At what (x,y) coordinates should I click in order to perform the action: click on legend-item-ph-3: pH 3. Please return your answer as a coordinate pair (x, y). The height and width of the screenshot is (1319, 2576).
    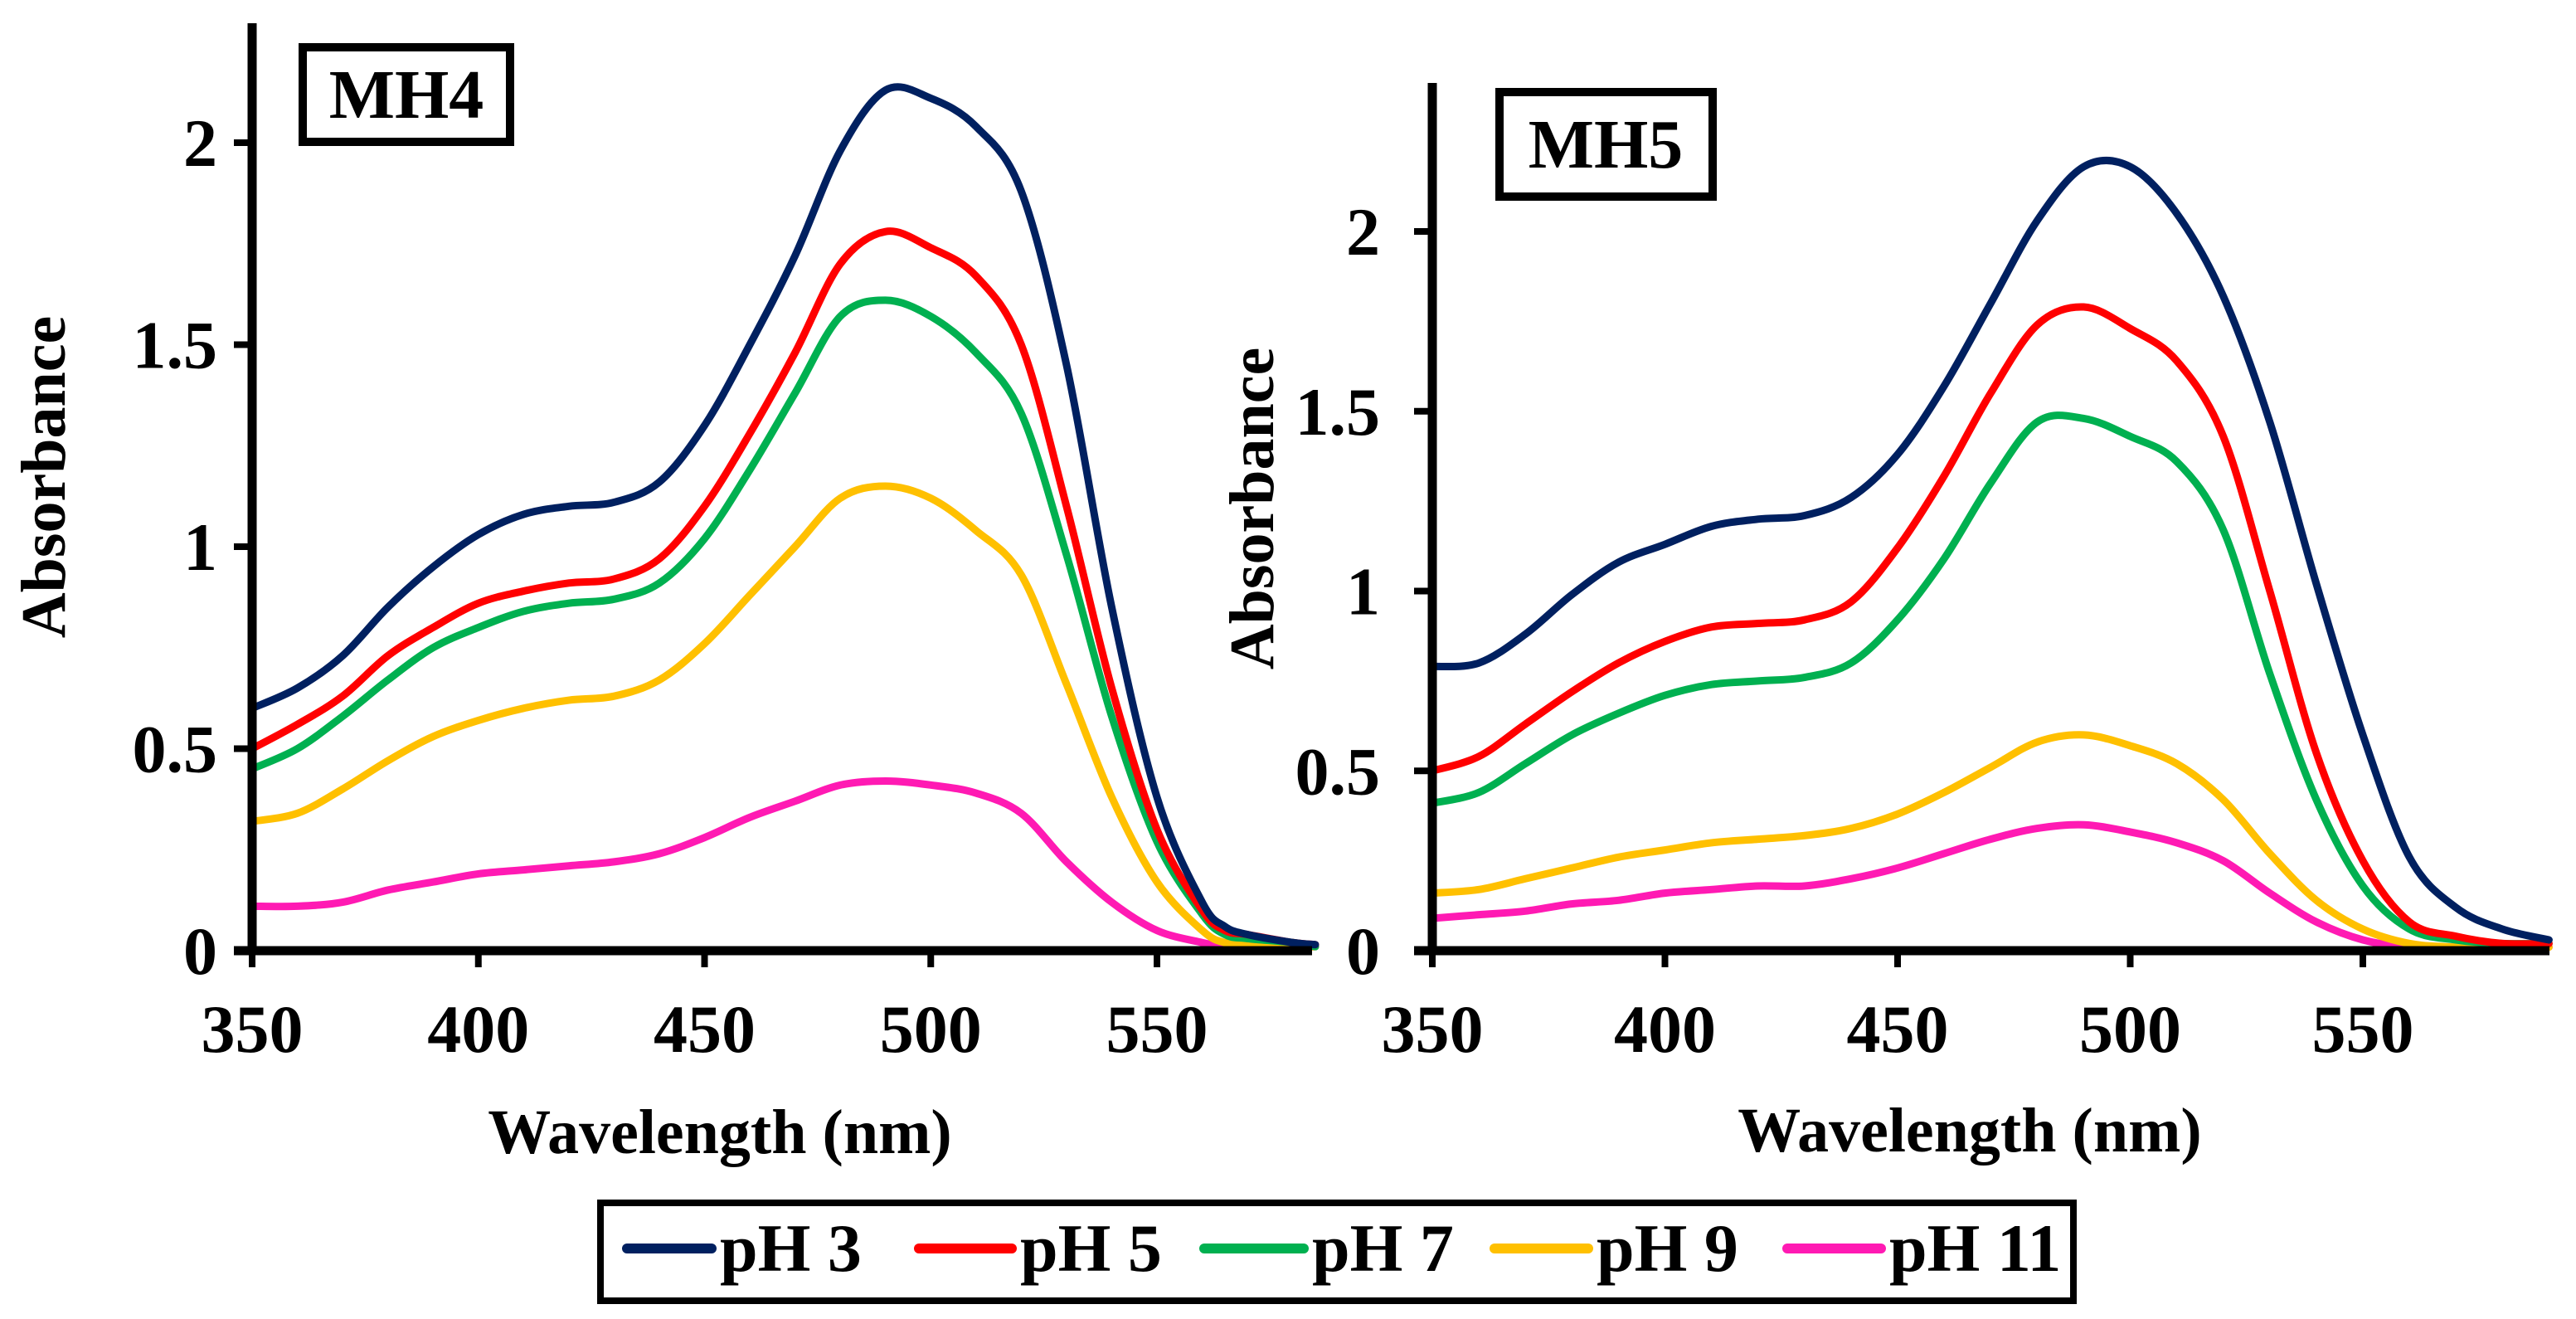
    Looking at the image, I should click on (742, 1248).